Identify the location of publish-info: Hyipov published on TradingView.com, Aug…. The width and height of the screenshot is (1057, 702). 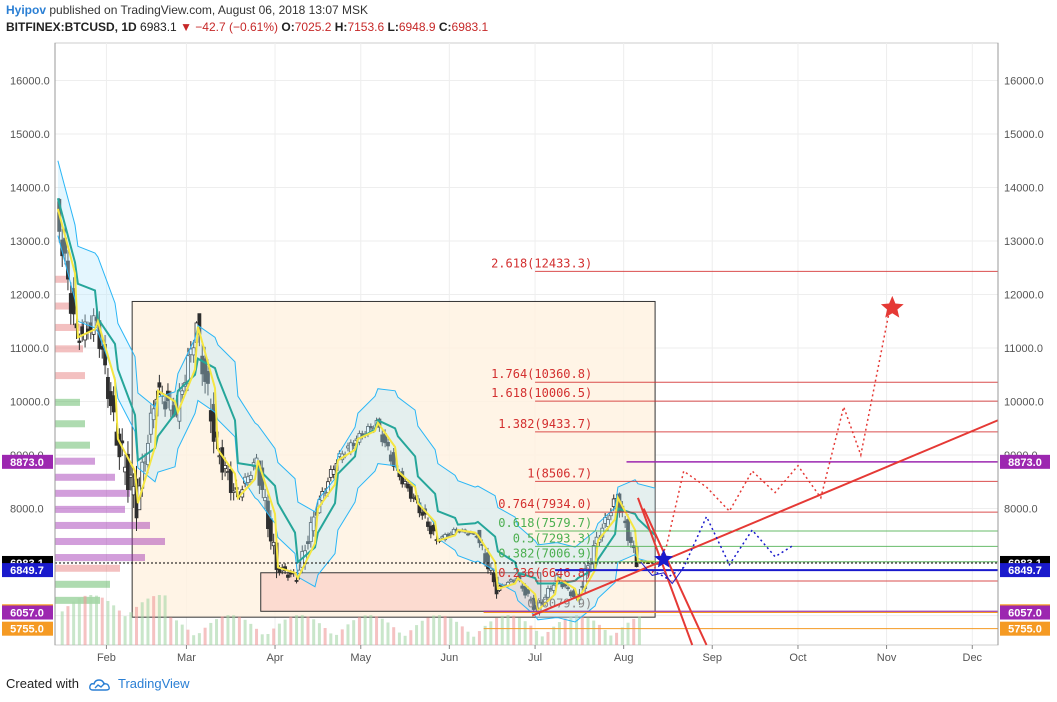
(187, 10).